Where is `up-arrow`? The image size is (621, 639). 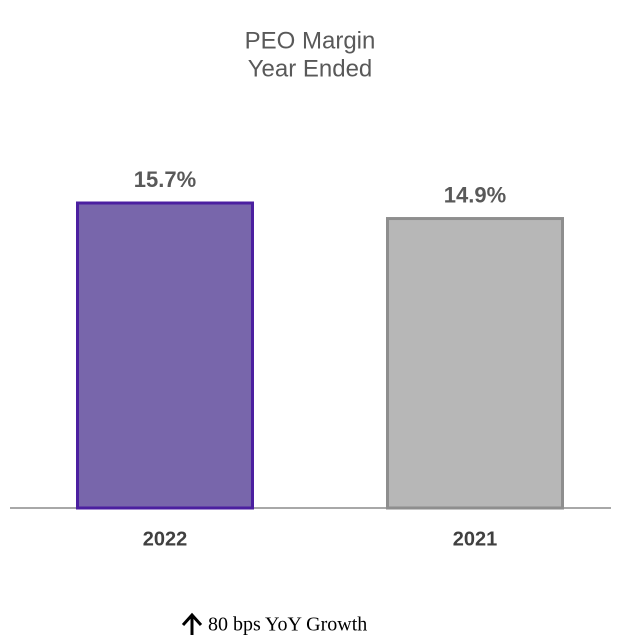 up-arrow is located at coordinates (192, 623).